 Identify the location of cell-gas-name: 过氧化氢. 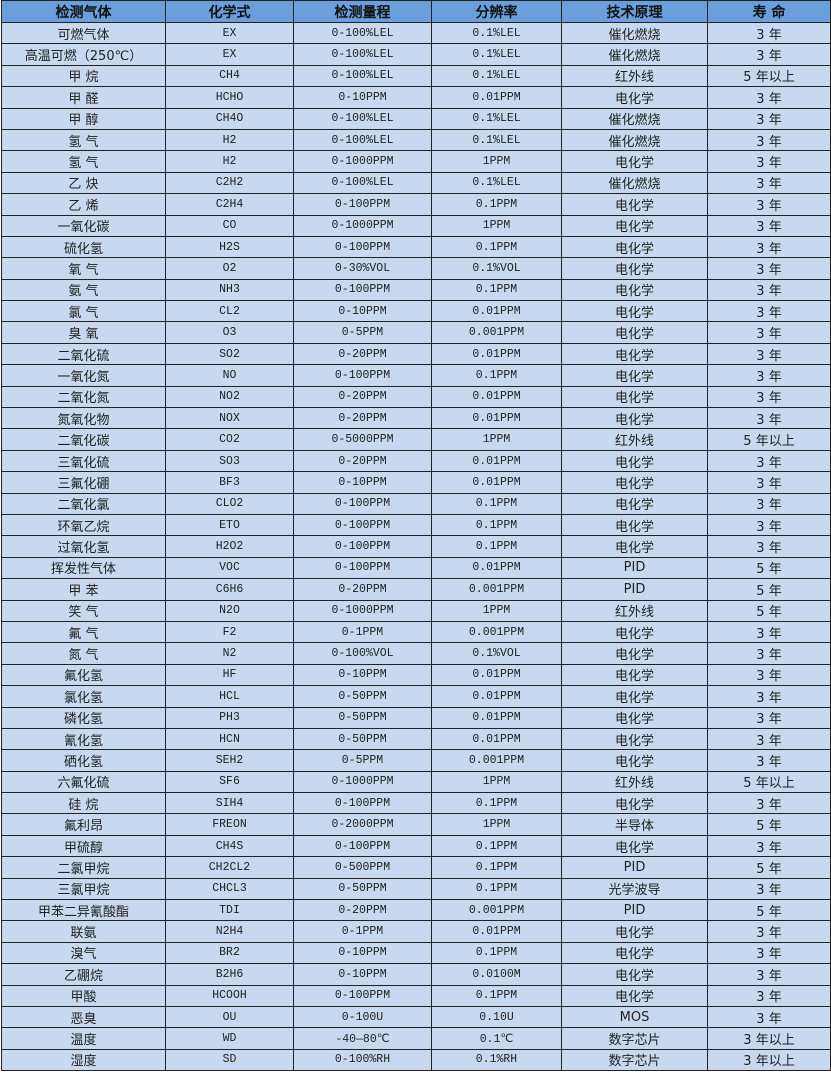
(83, 546).